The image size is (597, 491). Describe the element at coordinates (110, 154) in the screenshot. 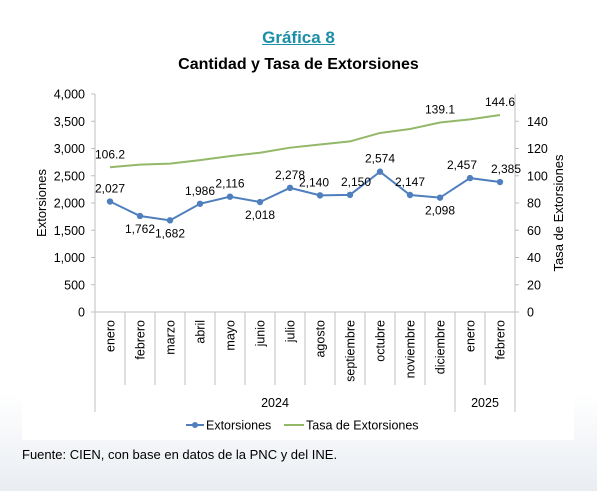

I see `data-label-tasa: 106.2` at that location.